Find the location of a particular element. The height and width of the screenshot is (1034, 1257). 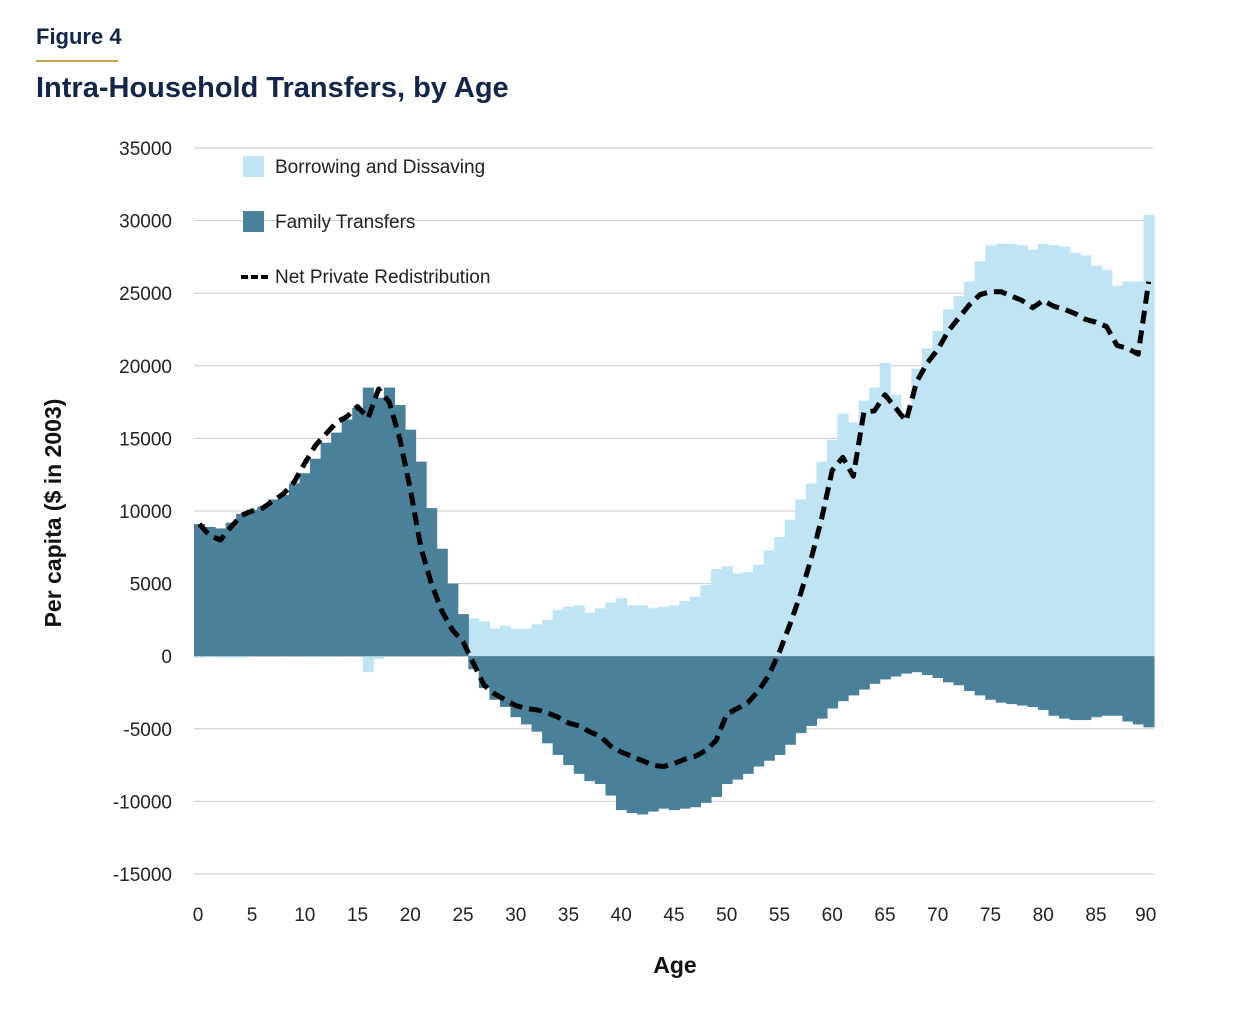

x-tick-label: 30 is located at coordinates (515, 915).